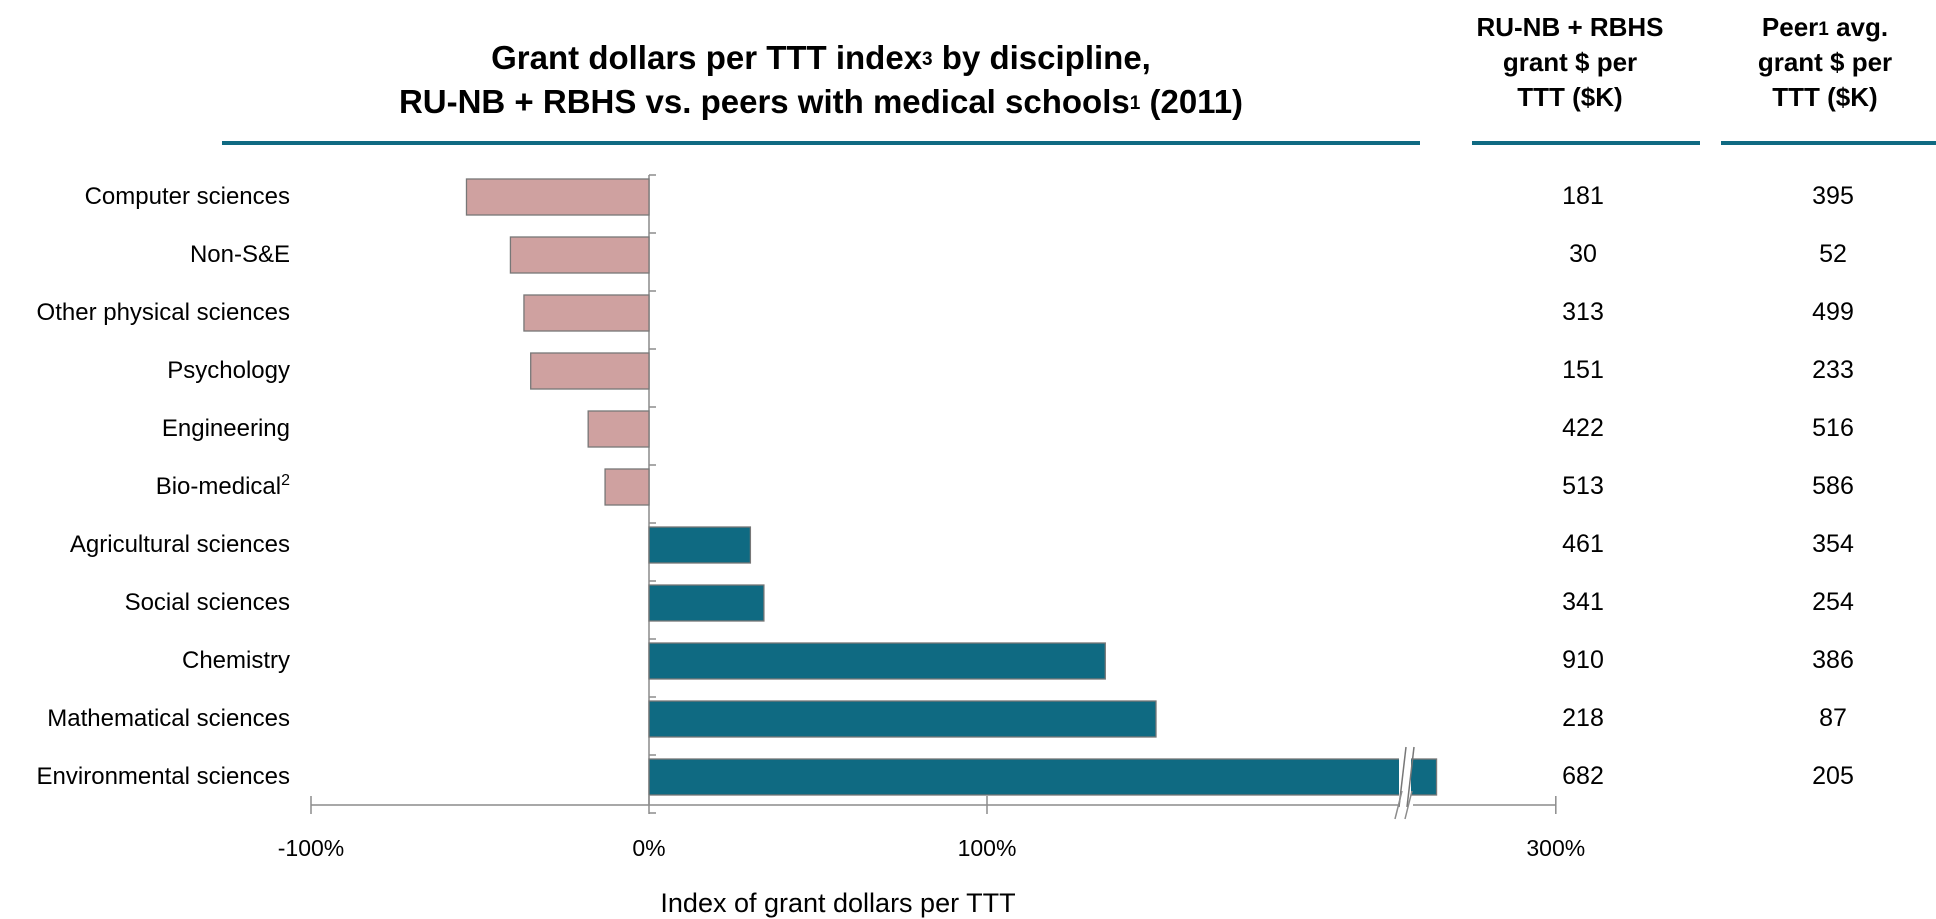 The height and width of the screenshot is (919, 1936). Describe the element at coordinates (1583, 196) in the screenshot. I see `rutgers-grant-value: 181` at that location.